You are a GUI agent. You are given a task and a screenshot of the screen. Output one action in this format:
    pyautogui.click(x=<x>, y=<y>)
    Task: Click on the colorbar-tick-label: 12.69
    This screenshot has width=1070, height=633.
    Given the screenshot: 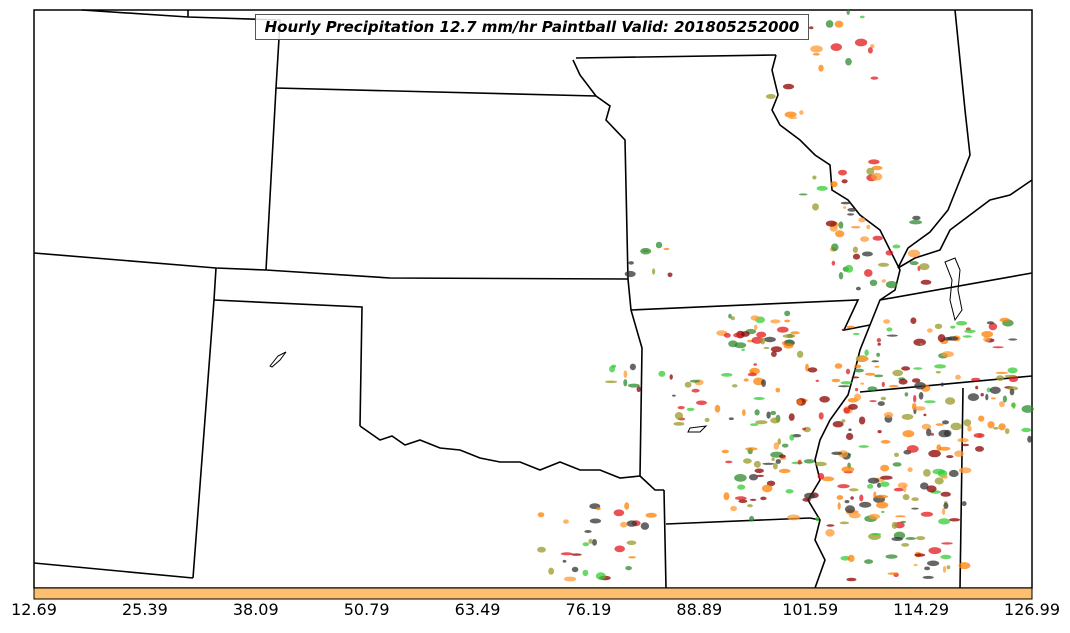 What is the action you would take?
    pyautogui.click(x=34, y=609)
    